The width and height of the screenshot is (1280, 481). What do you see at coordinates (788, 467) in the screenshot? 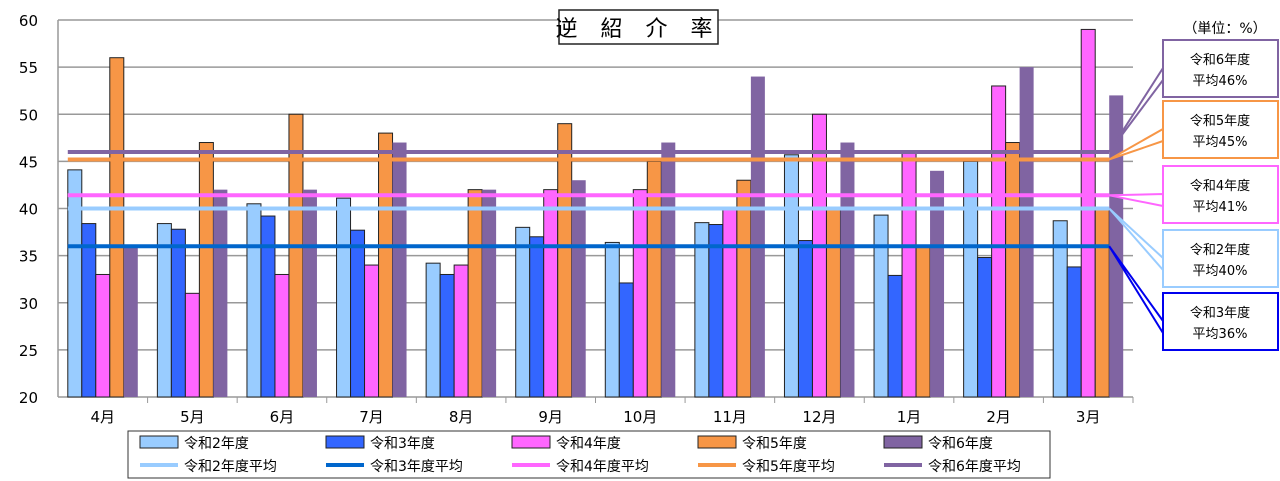
I see `legend-label: 令和5年度平均` at bounding box center [788, 467].